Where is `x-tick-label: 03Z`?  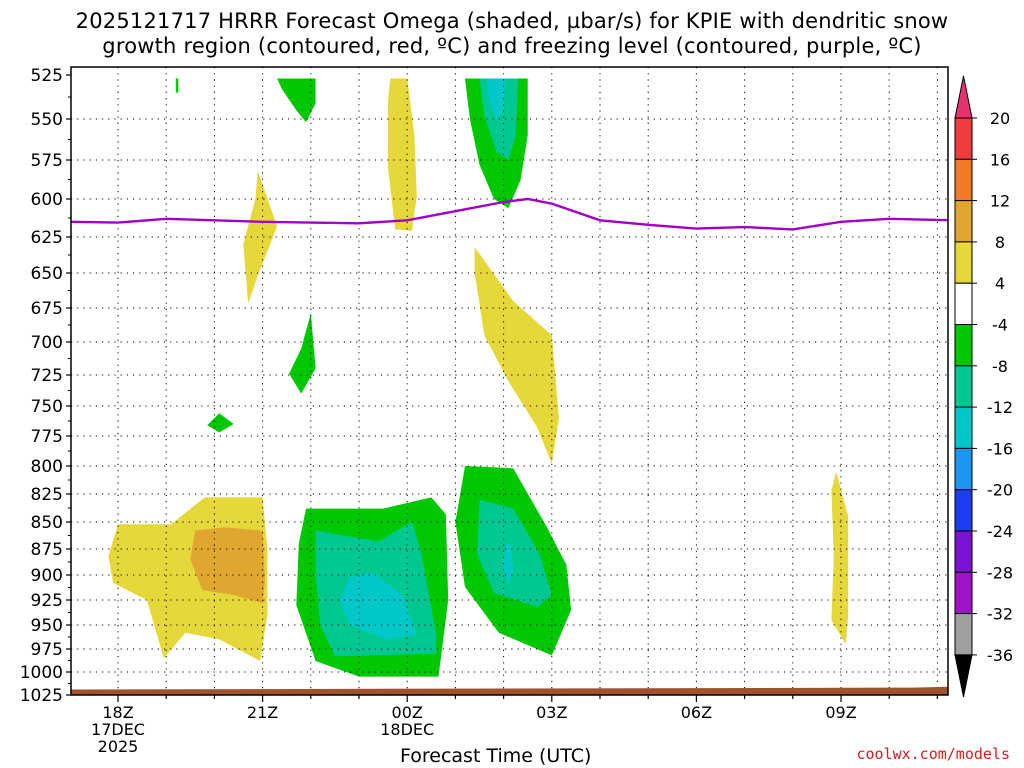
x-tick-label: 03Z is located at coordinates (551, 712).